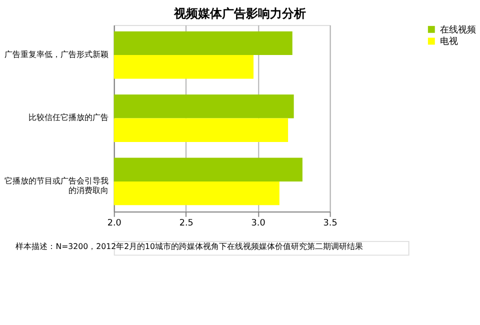 Image resolution: width=480 pixels, height=325 pixels. I want to click on chart-title: 视频媒体广告影响力分析, so click(239, 13).